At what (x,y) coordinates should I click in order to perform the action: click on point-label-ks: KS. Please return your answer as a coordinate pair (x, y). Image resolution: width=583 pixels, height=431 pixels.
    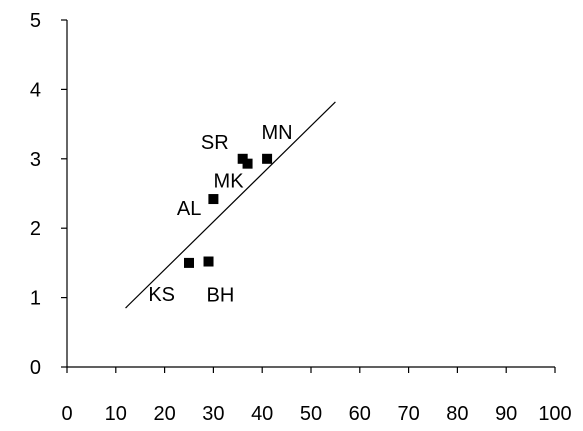
    Looking at the image, I should click on (161, 295).